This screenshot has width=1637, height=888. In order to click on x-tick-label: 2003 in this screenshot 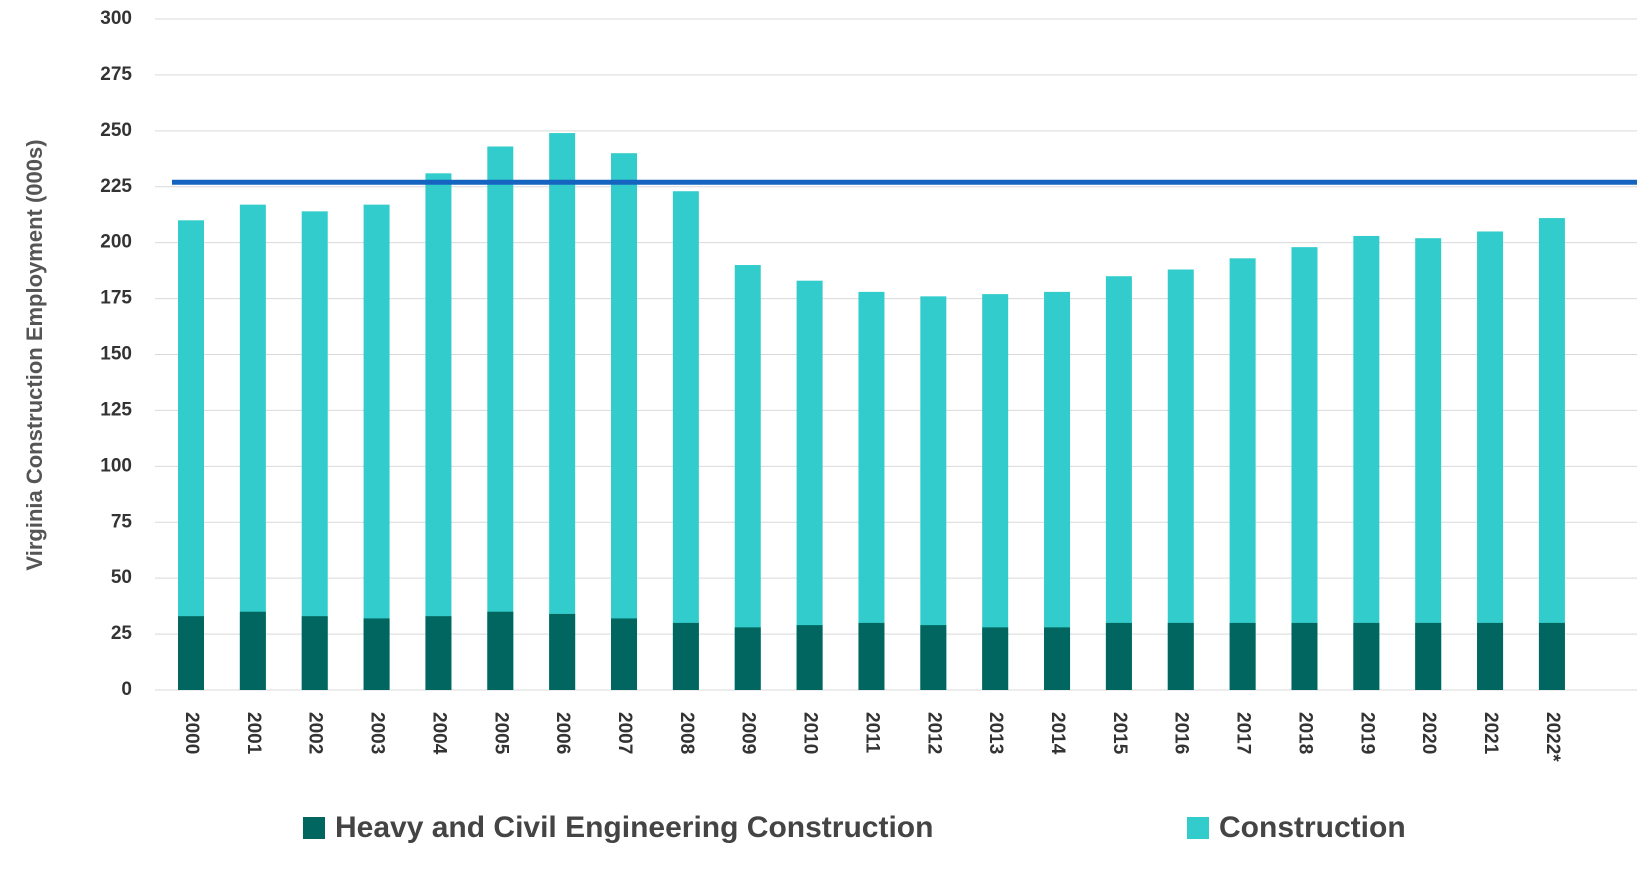, I will do `click(377, 733)`.